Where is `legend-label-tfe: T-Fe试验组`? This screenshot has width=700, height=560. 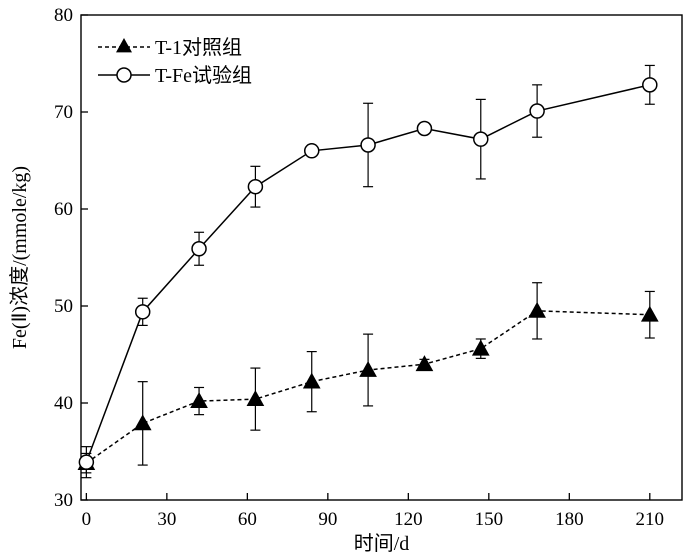 legend-label-tfe: T-Fe试验组 is located at coordinates (203, 75).